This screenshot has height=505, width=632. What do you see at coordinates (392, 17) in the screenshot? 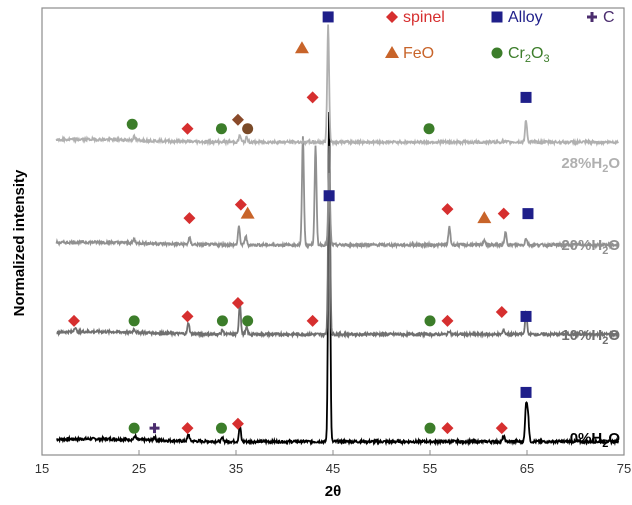
I see `legend-diamond-marker` at bounding box center [392, 17].